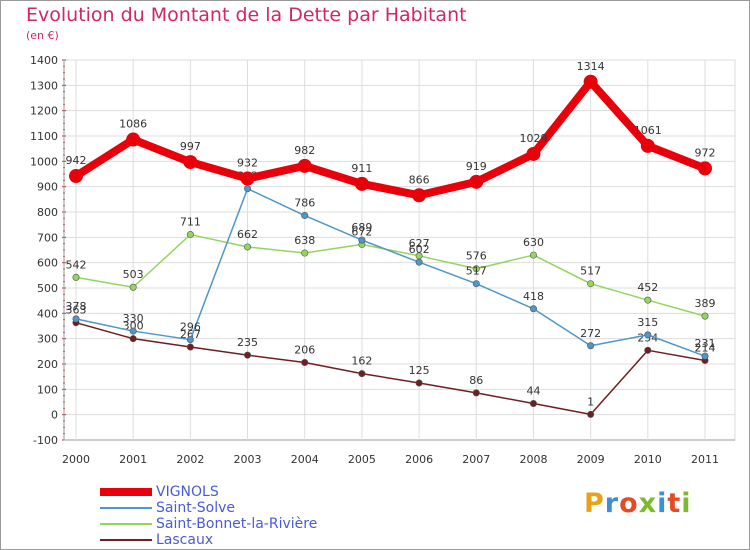  What do you see at coordinates (190, 327) in the screenshot?
I see `data-label: 296` at bounding box center [190, 327].